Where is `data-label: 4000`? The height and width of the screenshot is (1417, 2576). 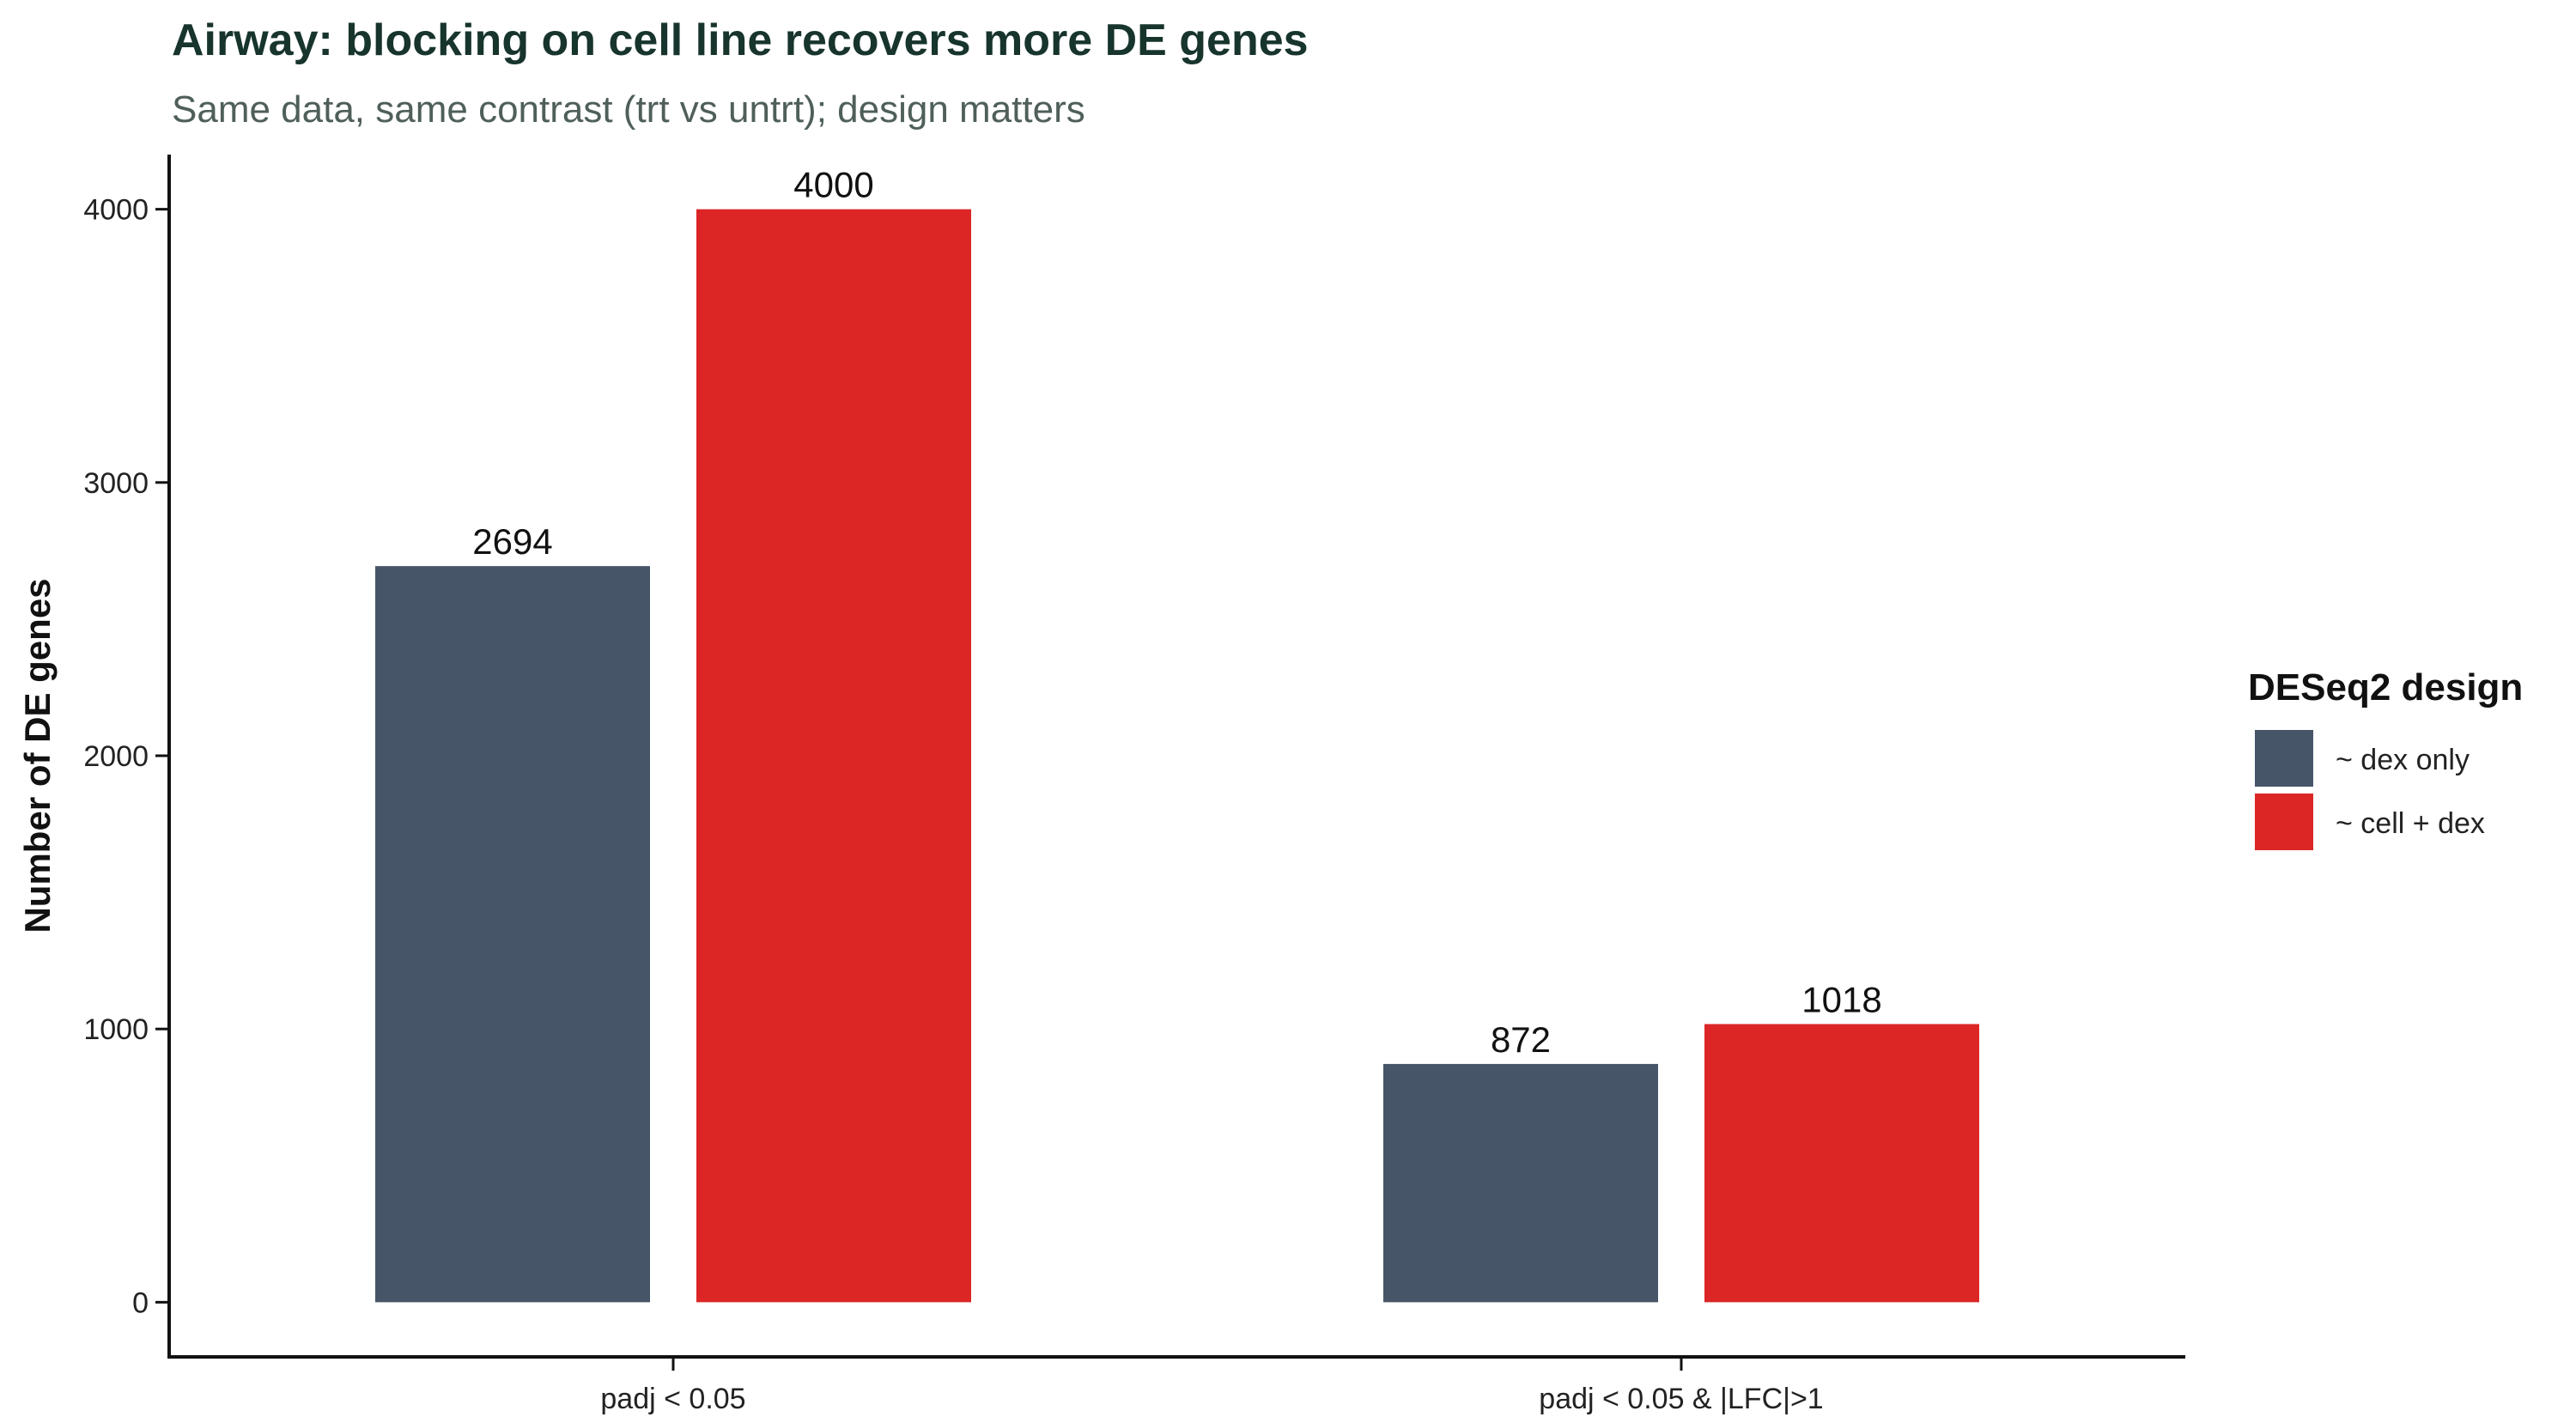 data-label: 4000 is located at coordinates (833, 185).